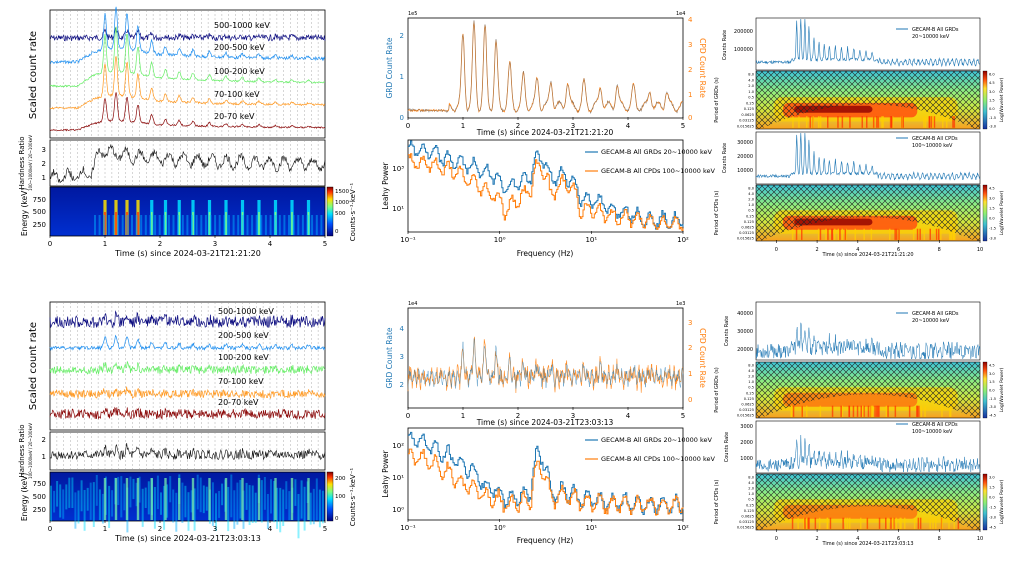  I want to click on bl-band-label-1: 200-500 keV, so click(243, 335).